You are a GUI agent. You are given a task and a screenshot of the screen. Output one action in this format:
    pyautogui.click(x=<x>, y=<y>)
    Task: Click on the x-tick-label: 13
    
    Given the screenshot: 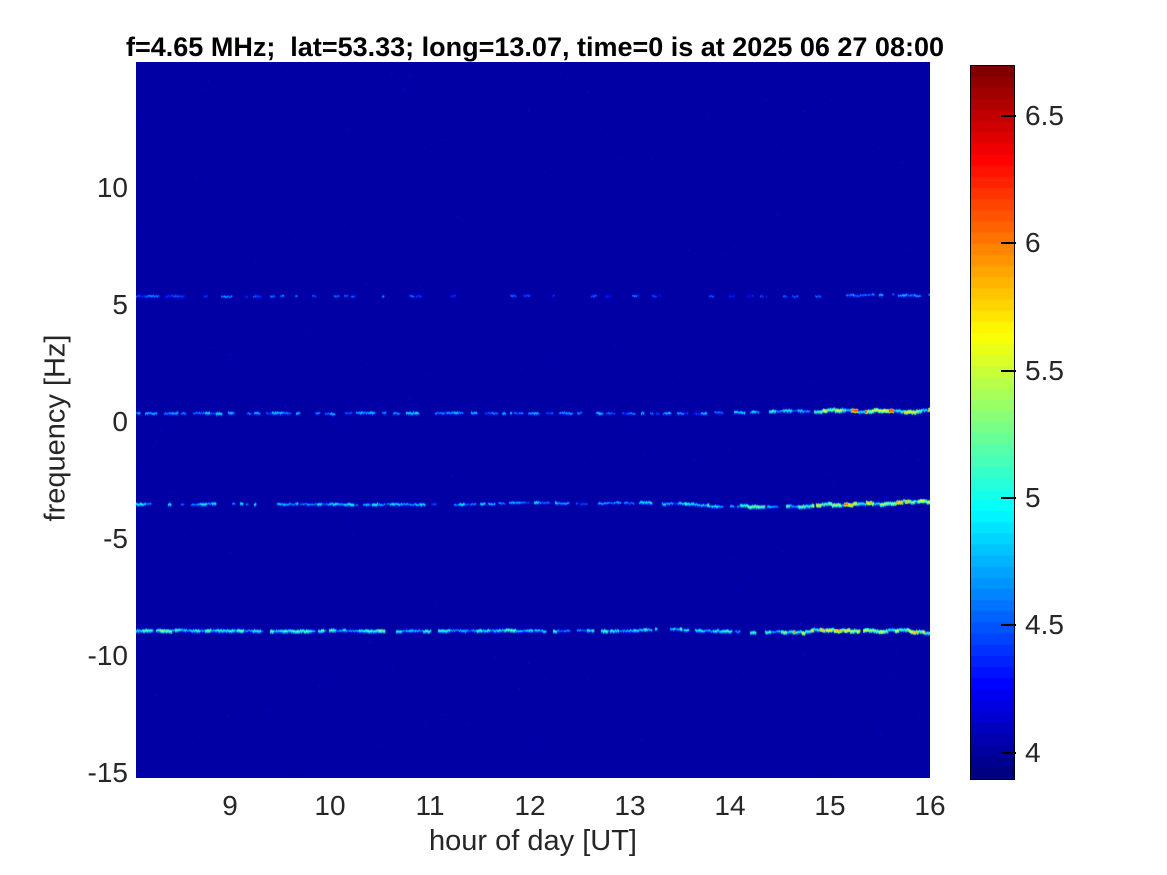 What is the action you would take?
    pyautogui.click(x=630, y=805)
    